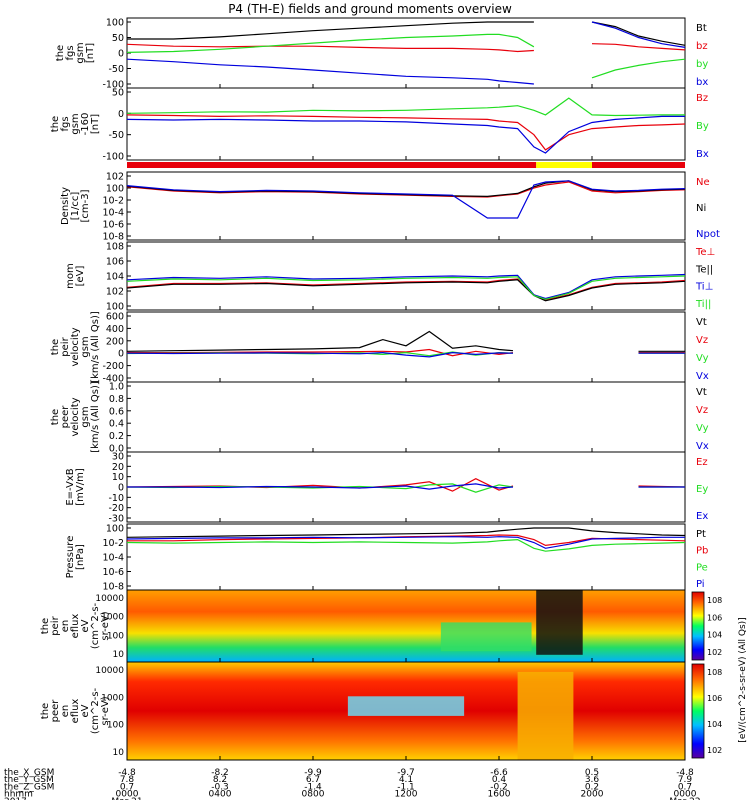 This screenshot has width=750, height=800. Describe the element at coordinates (685, 780) in the screenshot. I see `x-tick-label: 7.9` at that location.